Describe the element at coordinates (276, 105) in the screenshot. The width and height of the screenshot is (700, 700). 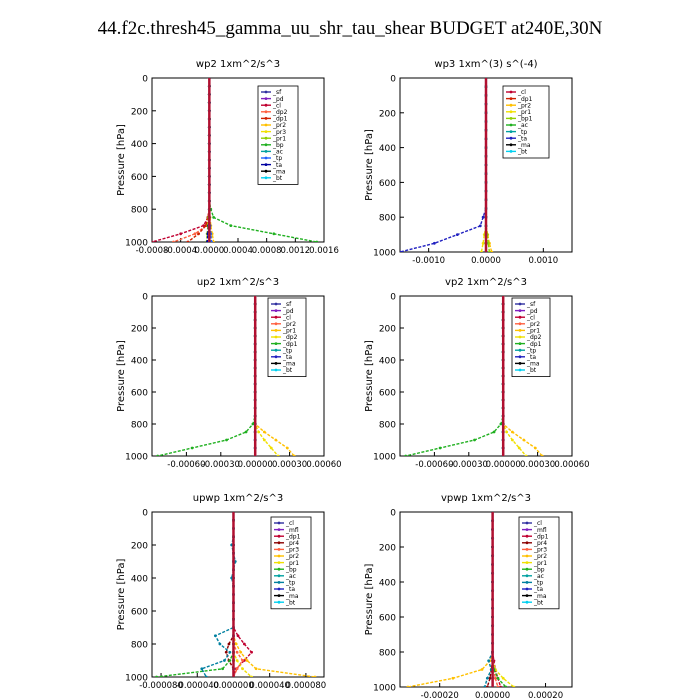
I see `legend-label: _cl` at that location.